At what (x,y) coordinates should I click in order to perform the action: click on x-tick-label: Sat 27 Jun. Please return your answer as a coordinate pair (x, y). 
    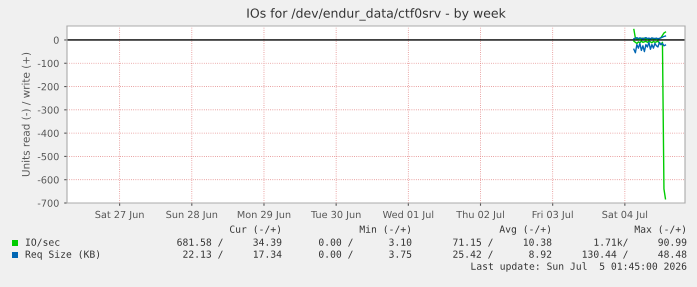
    Looking at the image, I should click on (119, 215).